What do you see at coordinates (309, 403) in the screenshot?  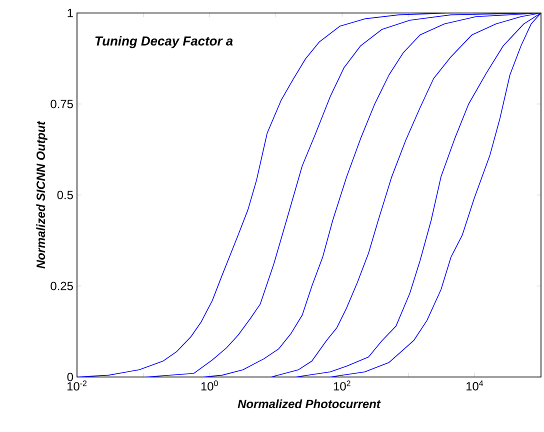 I see `x-axis-title: Normalized Photocurrent` at bounding box center [309, 403].